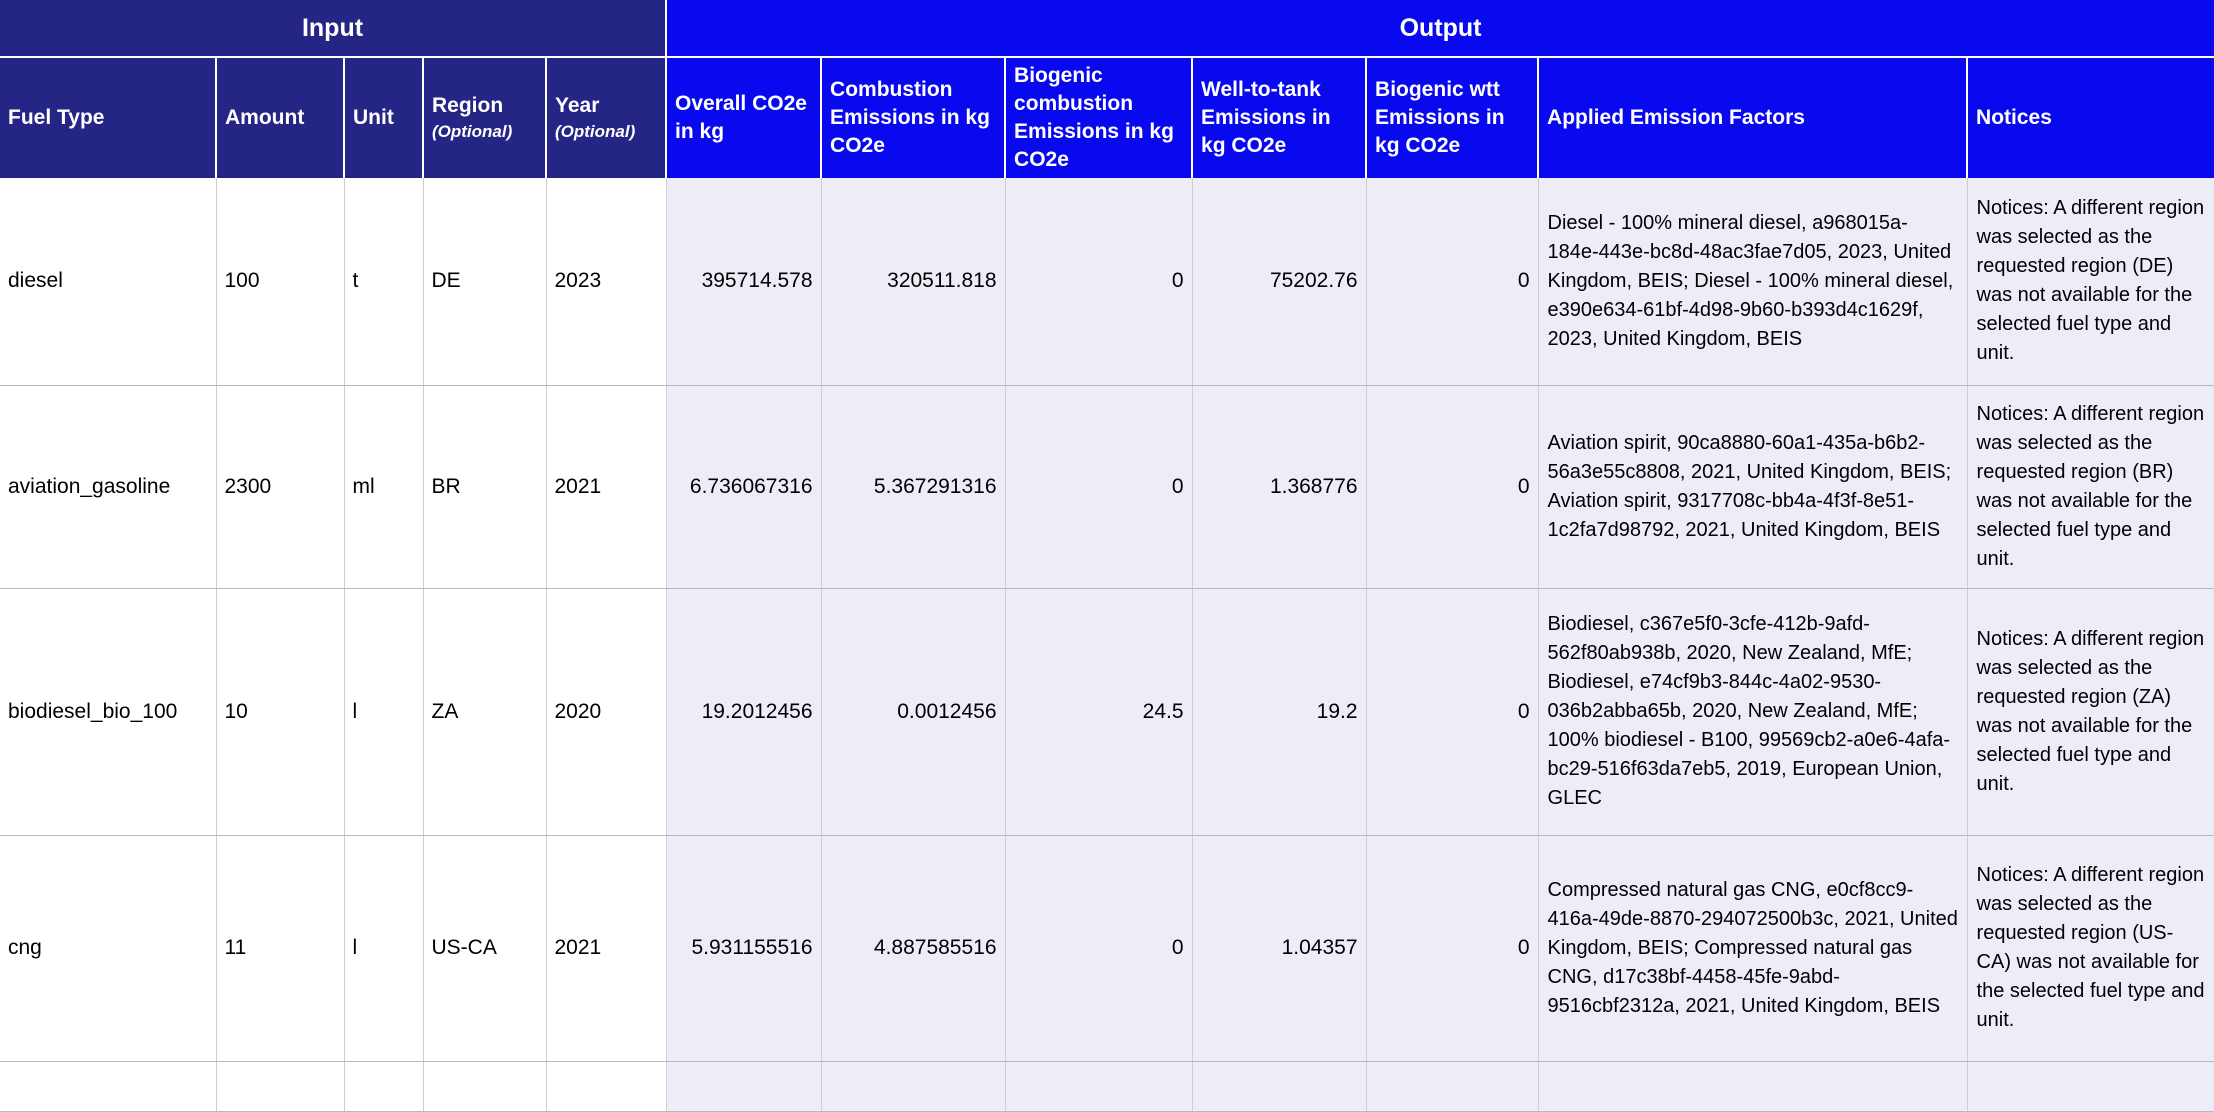 The height and width of the screenshot is (1112, 2214). I want to click on col-header-overall-co2e: Overall CO2e in kg, so click(744, 117).